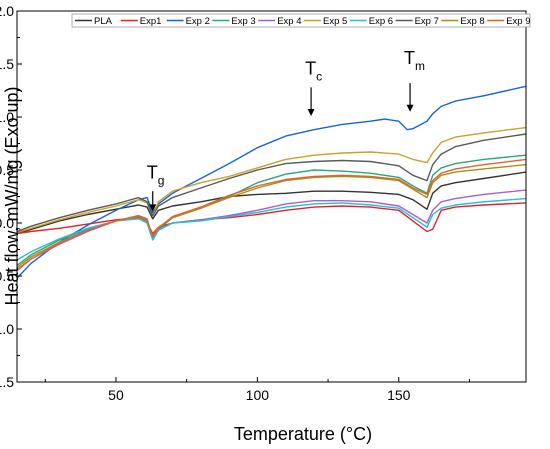  I want to click on annotation-subscript: m, so click(420, 66).